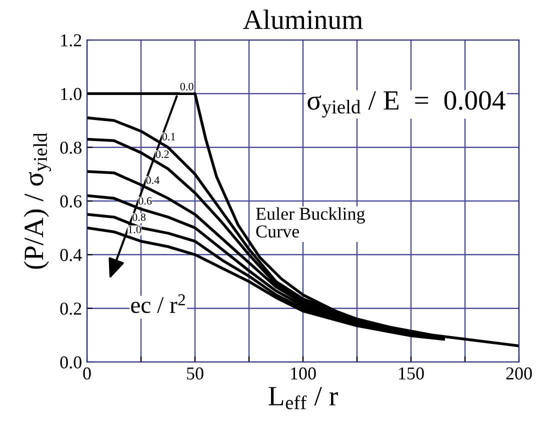 The width and height of the screenshot is (536, 422). Describe the element at coordinates (139, 217) in the screenshot. I see `series-label: 0.8` at that location.